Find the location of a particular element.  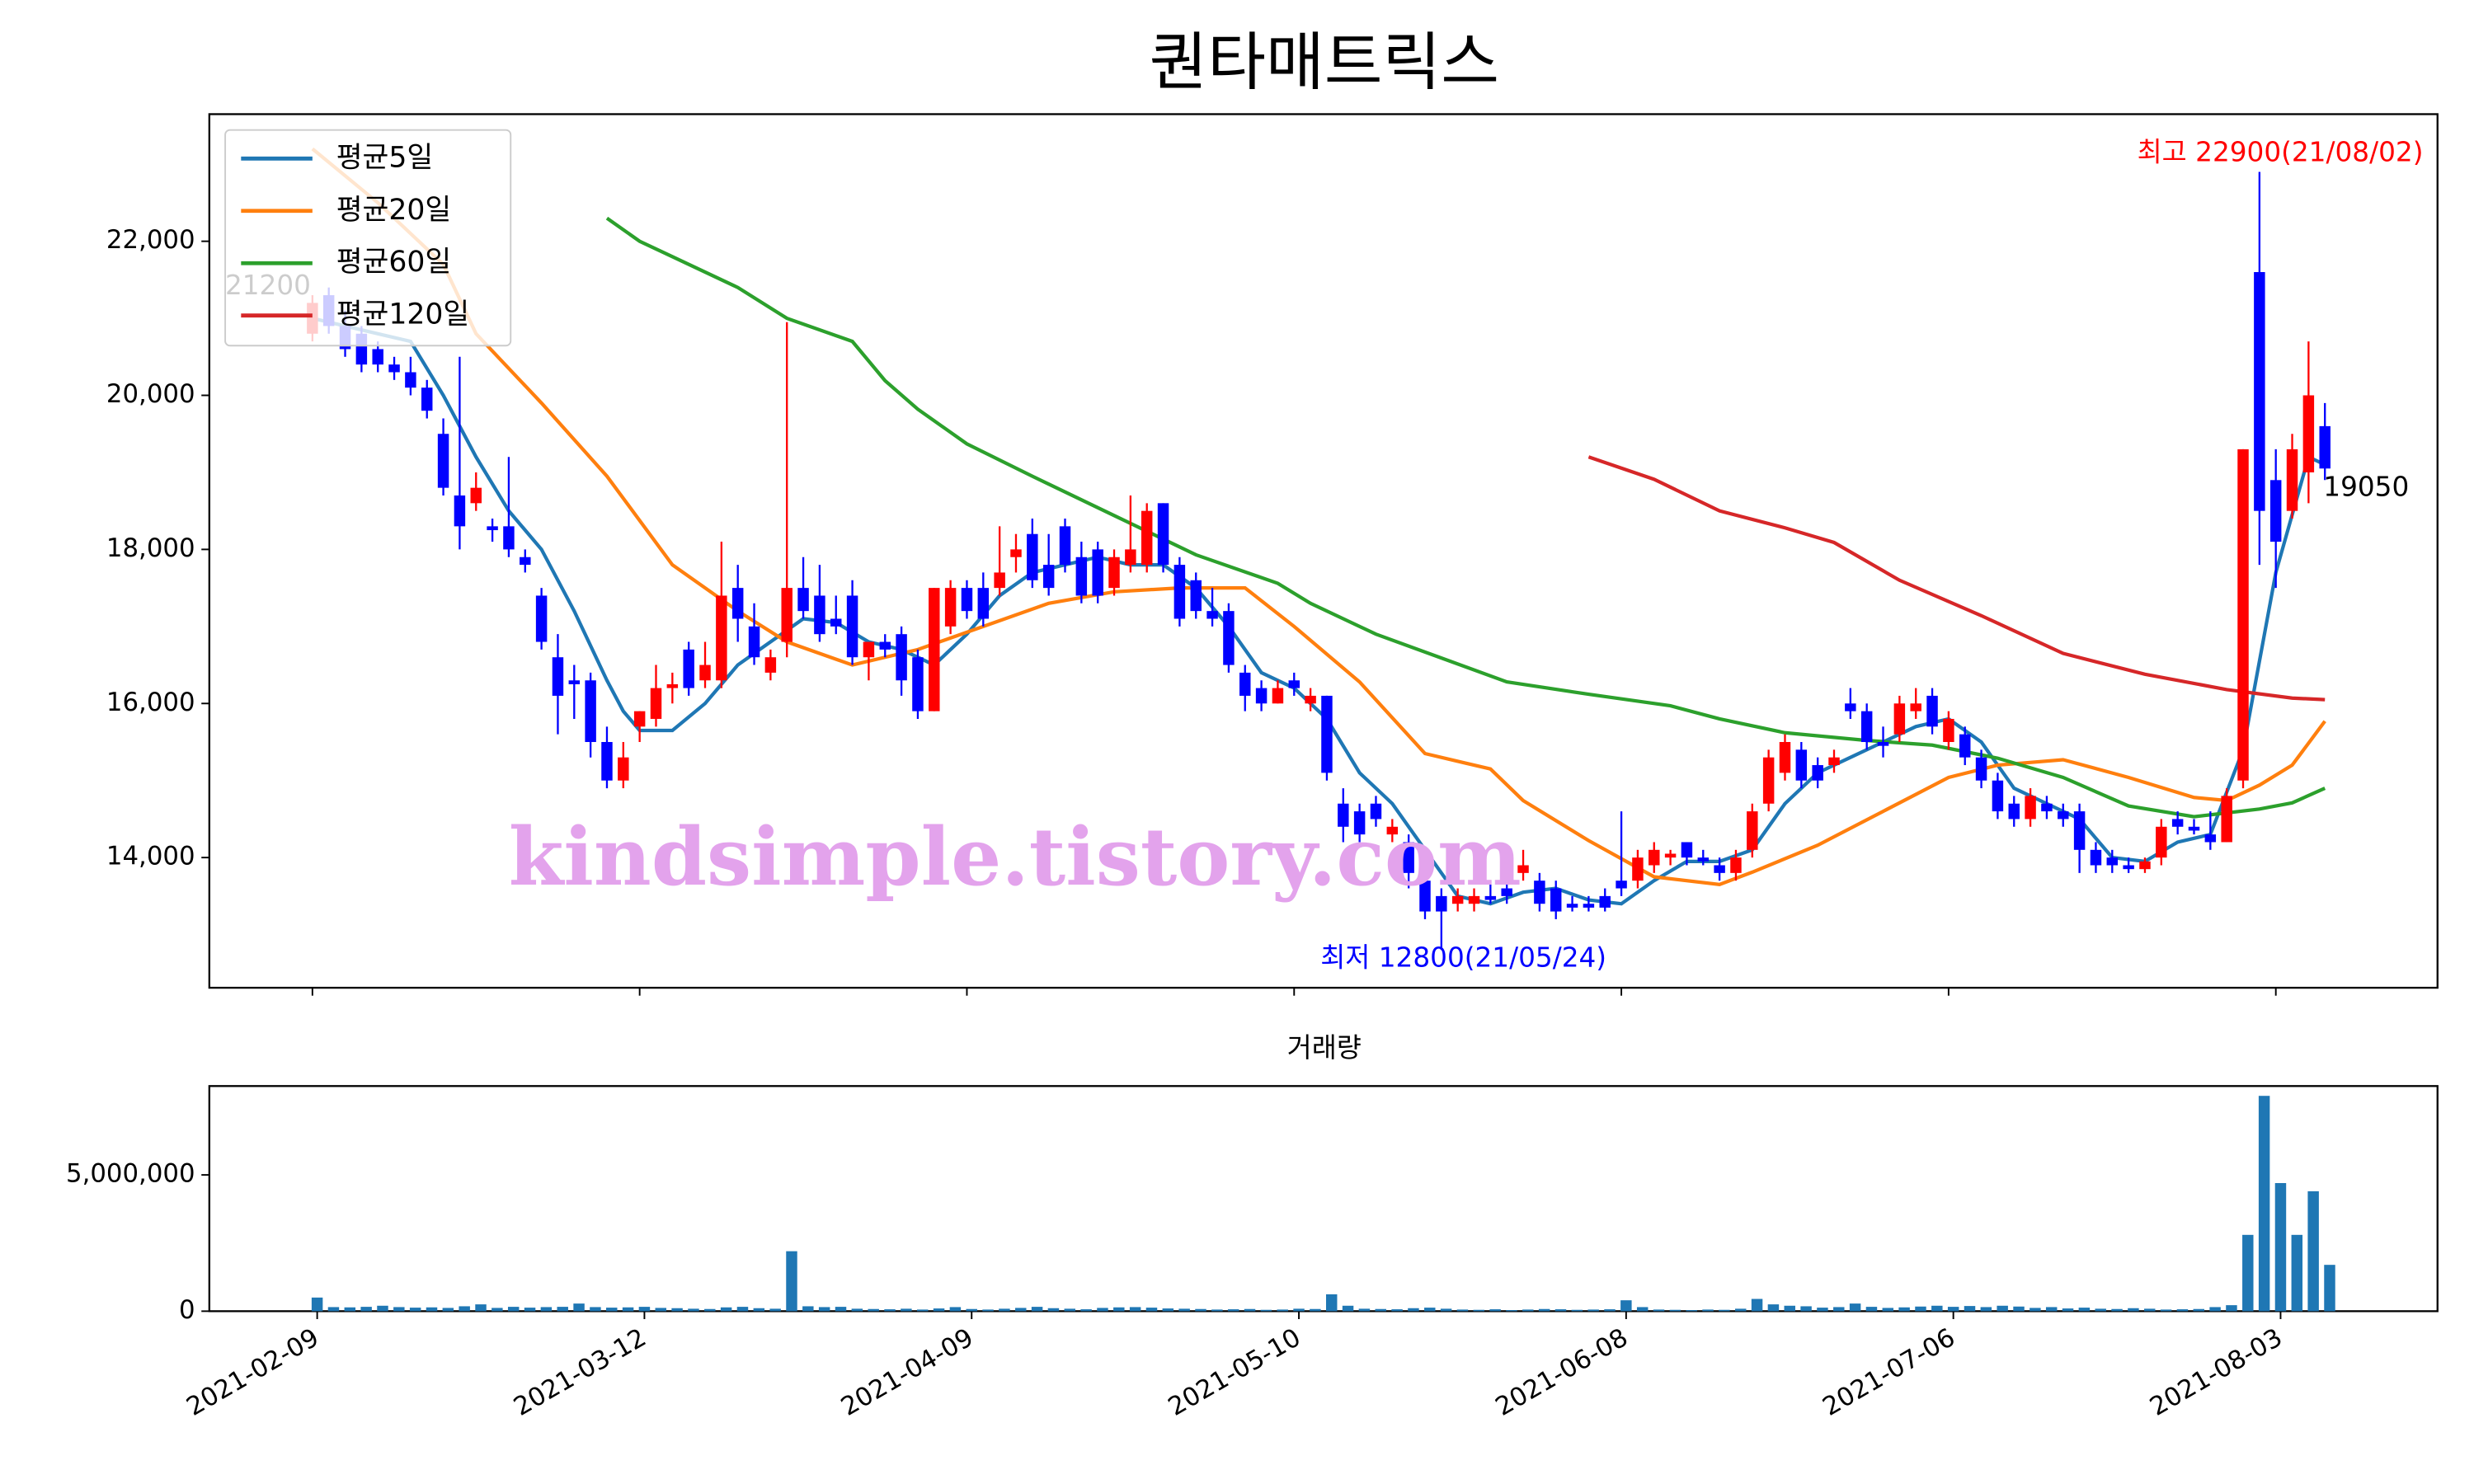

annotation: 19050 is located at coordinates (2366, 486).